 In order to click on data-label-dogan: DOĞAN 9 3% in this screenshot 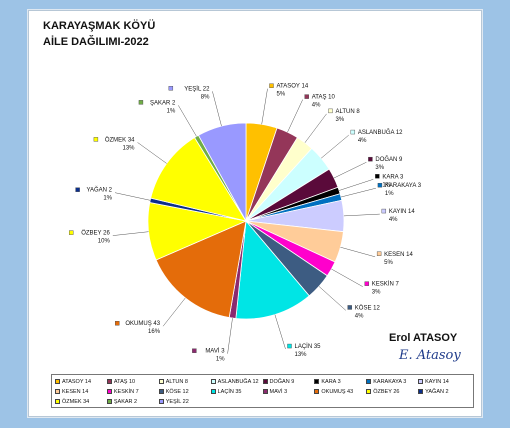, I will do `click(385, 163)`.